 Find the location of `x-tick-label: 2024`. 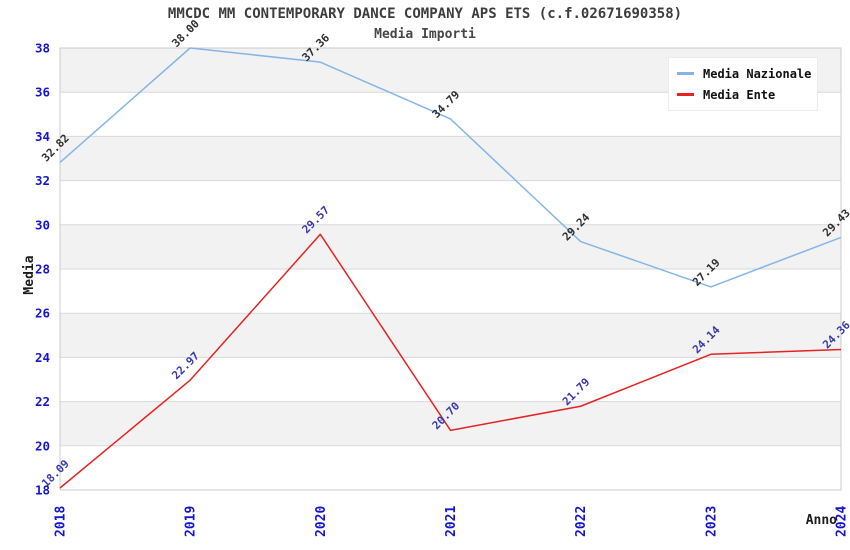

x-tick-label: 2024 is located at coordinates (842, 521).